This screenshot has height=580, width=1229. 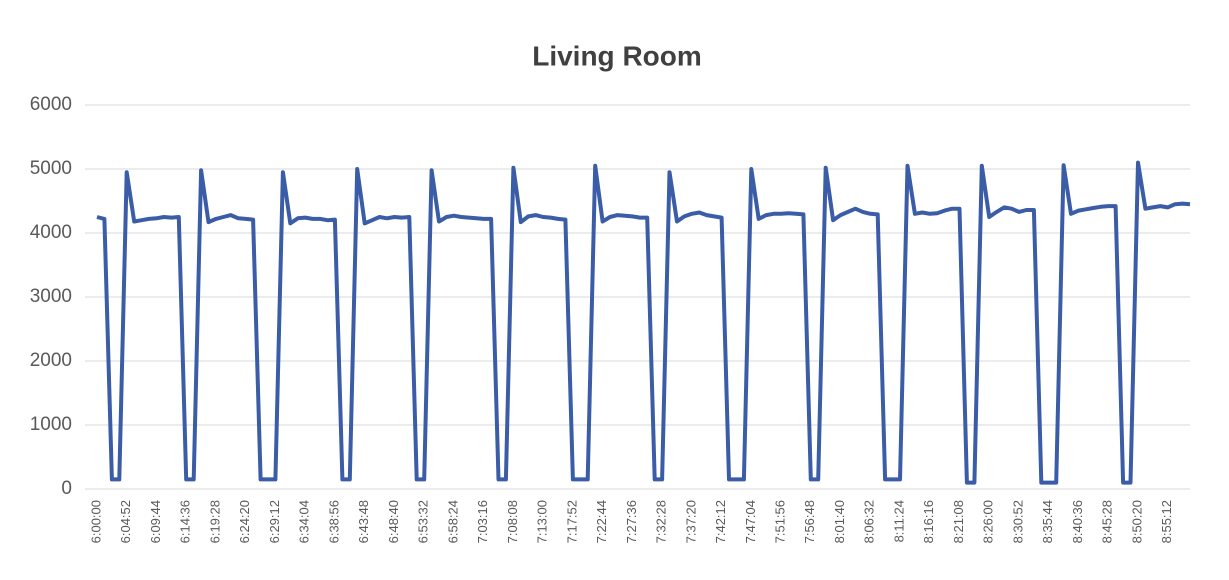 I want to click on x-tick-label: 7:08:08, so click(x=512, y=521).